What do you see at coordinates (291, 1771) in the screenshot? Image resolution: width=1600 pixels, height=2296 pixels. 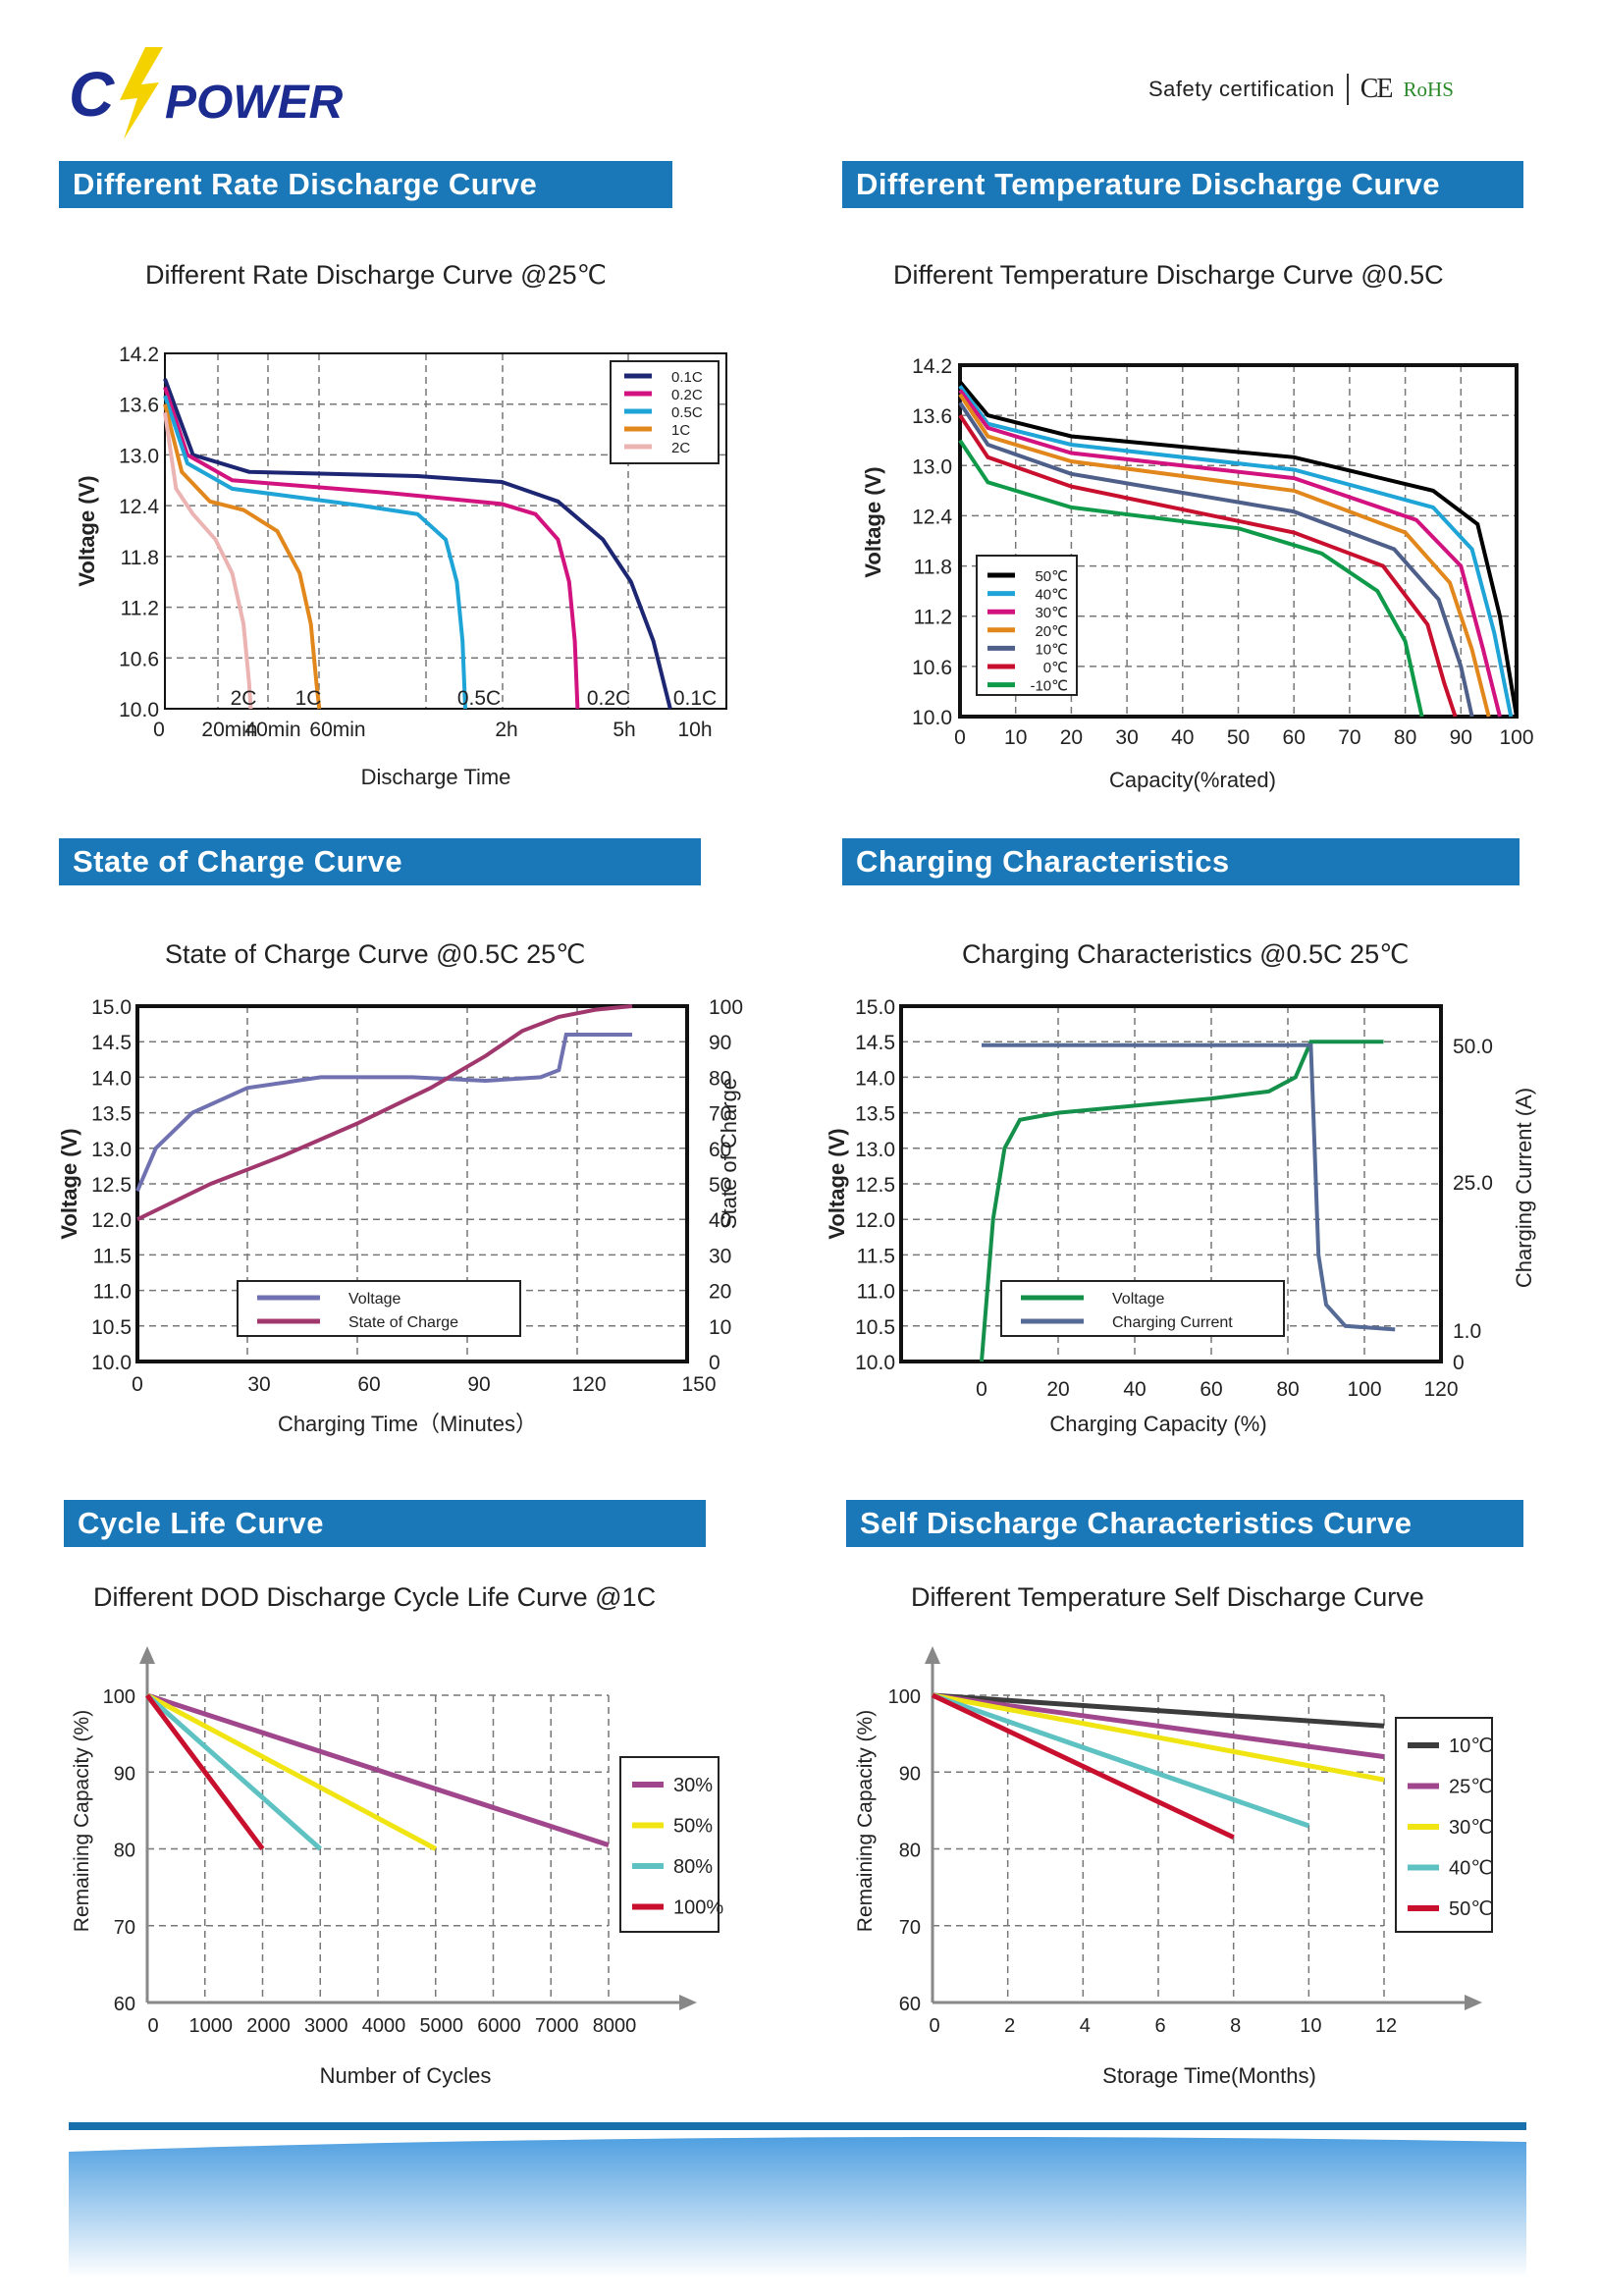 I see `cycle-line-50%` at bounding box center [291, 1771].